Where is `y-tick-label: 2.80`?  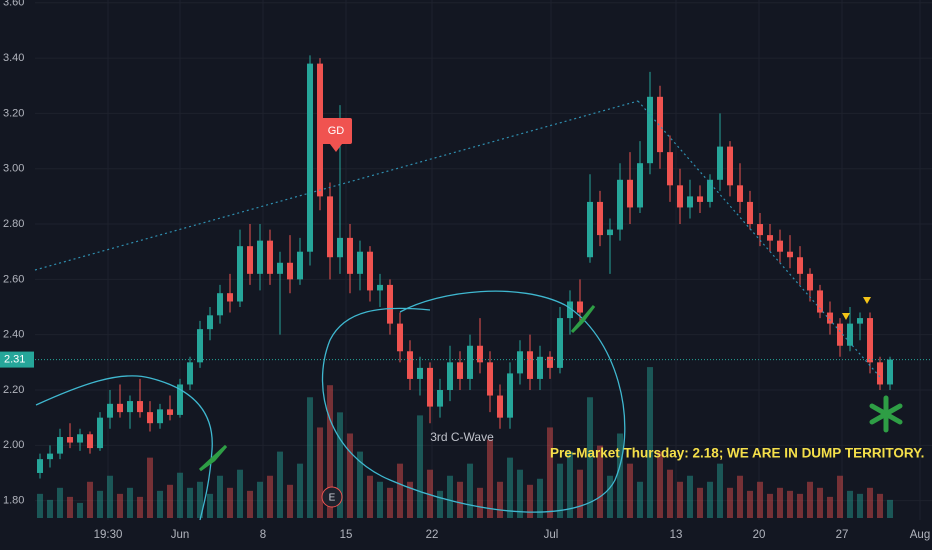 y-tick-label: 2.80 is located at coordinates (13, 224).